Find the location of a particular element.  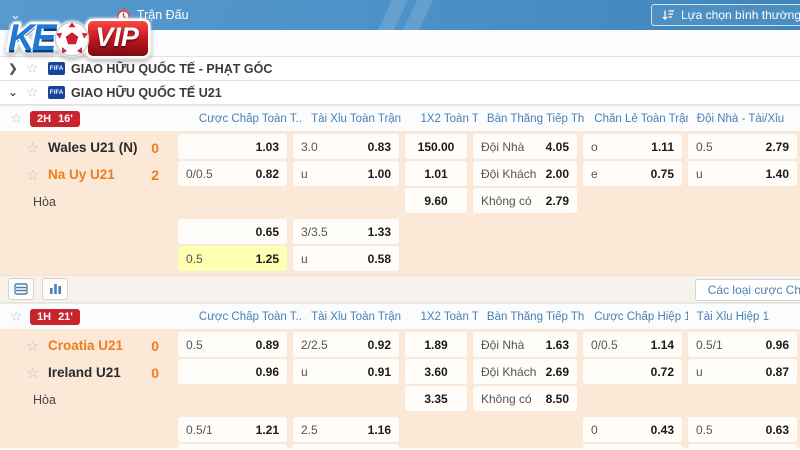

bar-chart-icon is located at coordinates (55, 289).